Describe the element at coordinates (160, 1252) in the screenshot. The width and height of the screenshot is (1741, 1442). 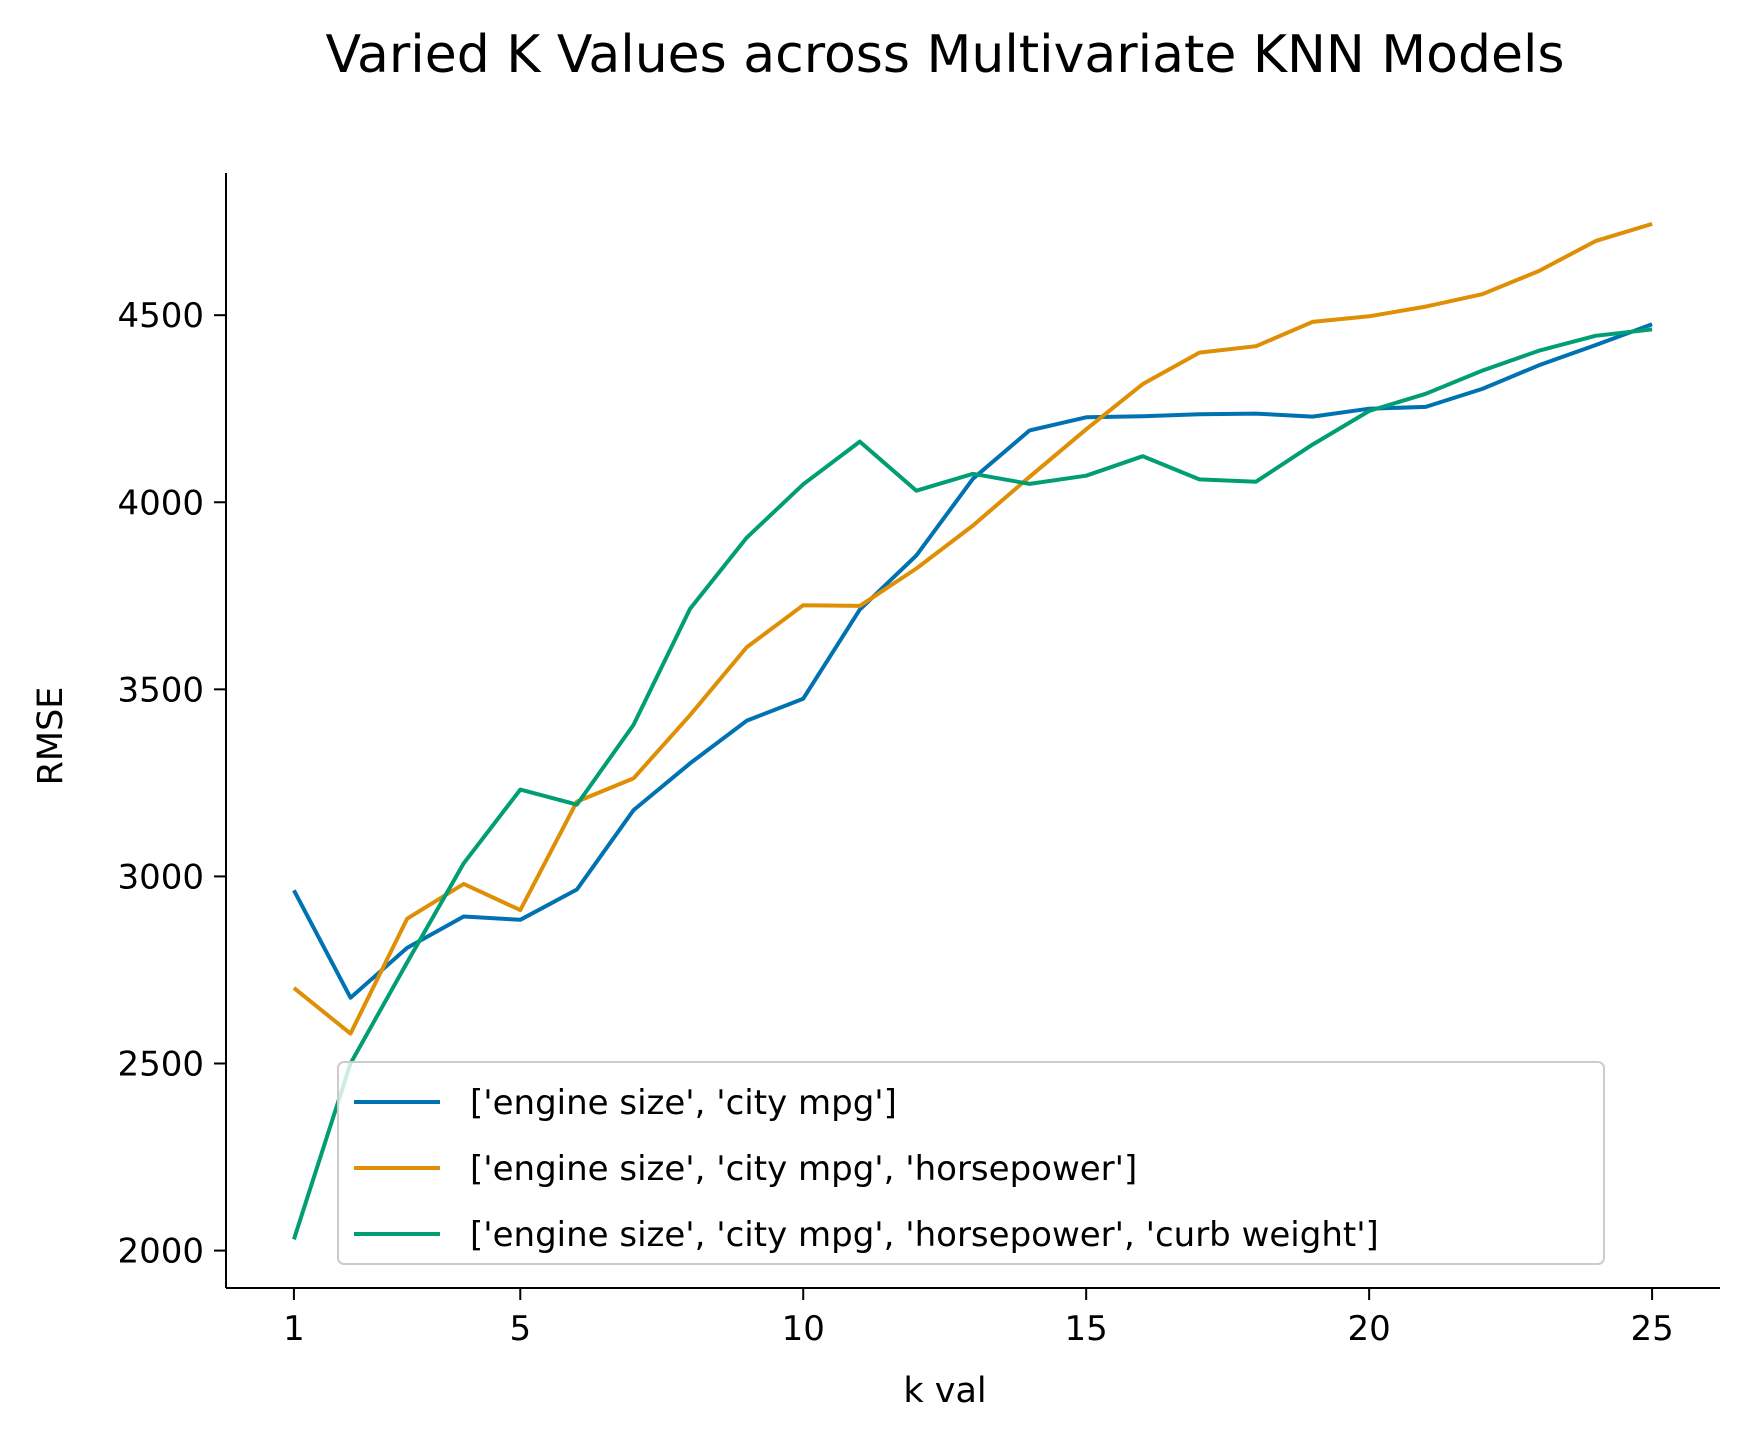
I see `y-tick-label: 2000` at that location.